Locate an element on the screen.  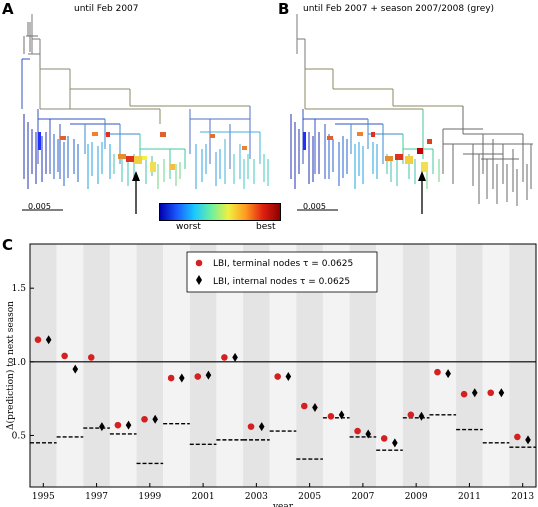
colorbar-low-label: worst is located at coordinates (188, 227).